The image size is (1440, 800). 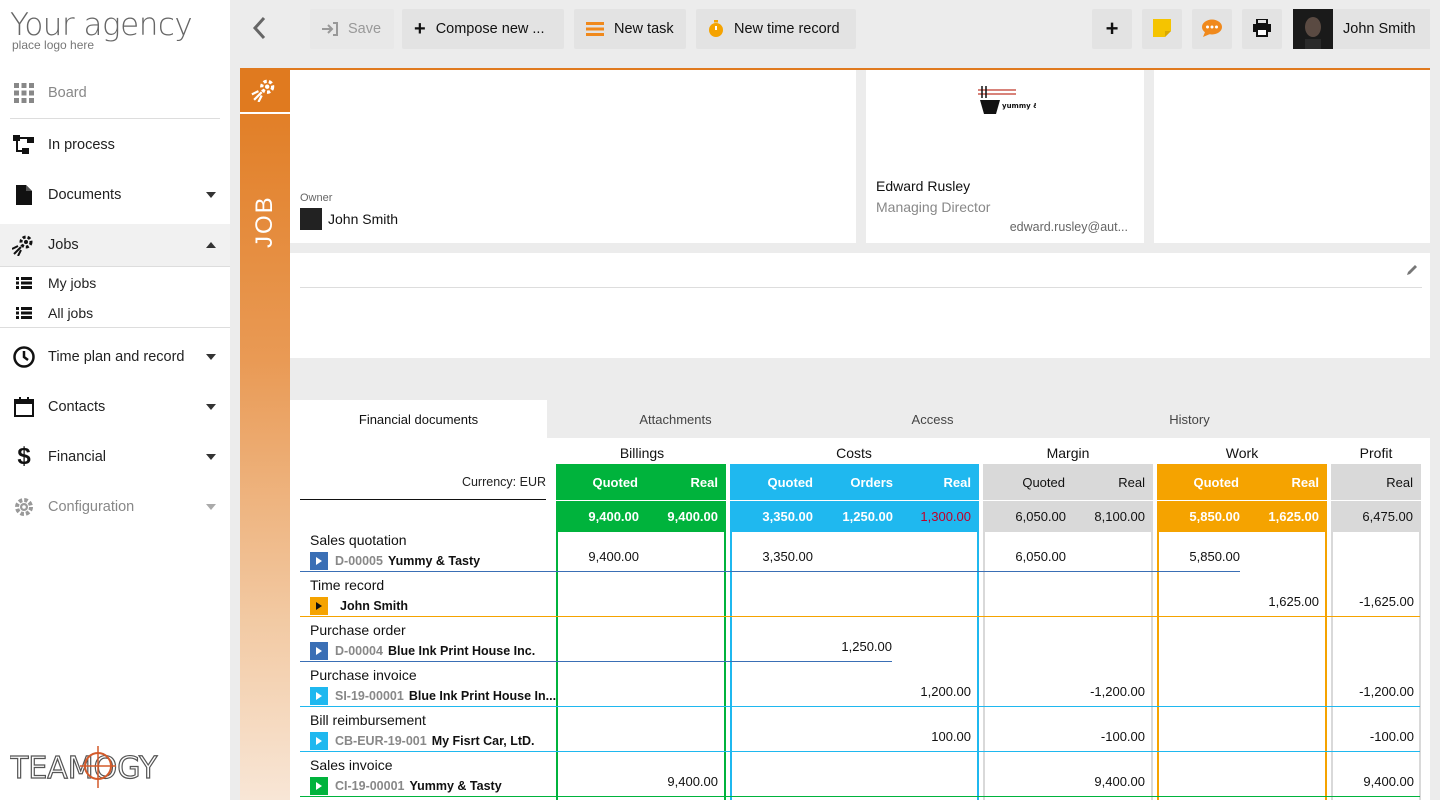 What do you see at coordinates (776, 29) in the screenshot?
I see `new-time-record-button: New time record` at bounding box center [776, 29].